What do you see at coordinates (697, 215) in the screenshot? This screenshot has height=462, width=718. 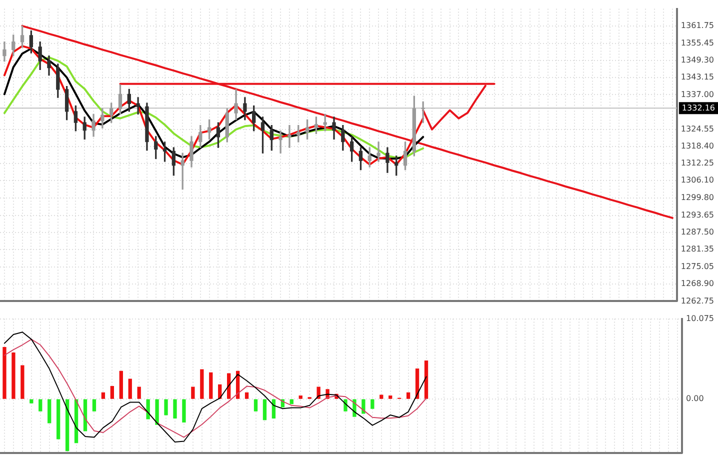 I see `y-tick-label: 1293.65` at bounding box center [697, 215].